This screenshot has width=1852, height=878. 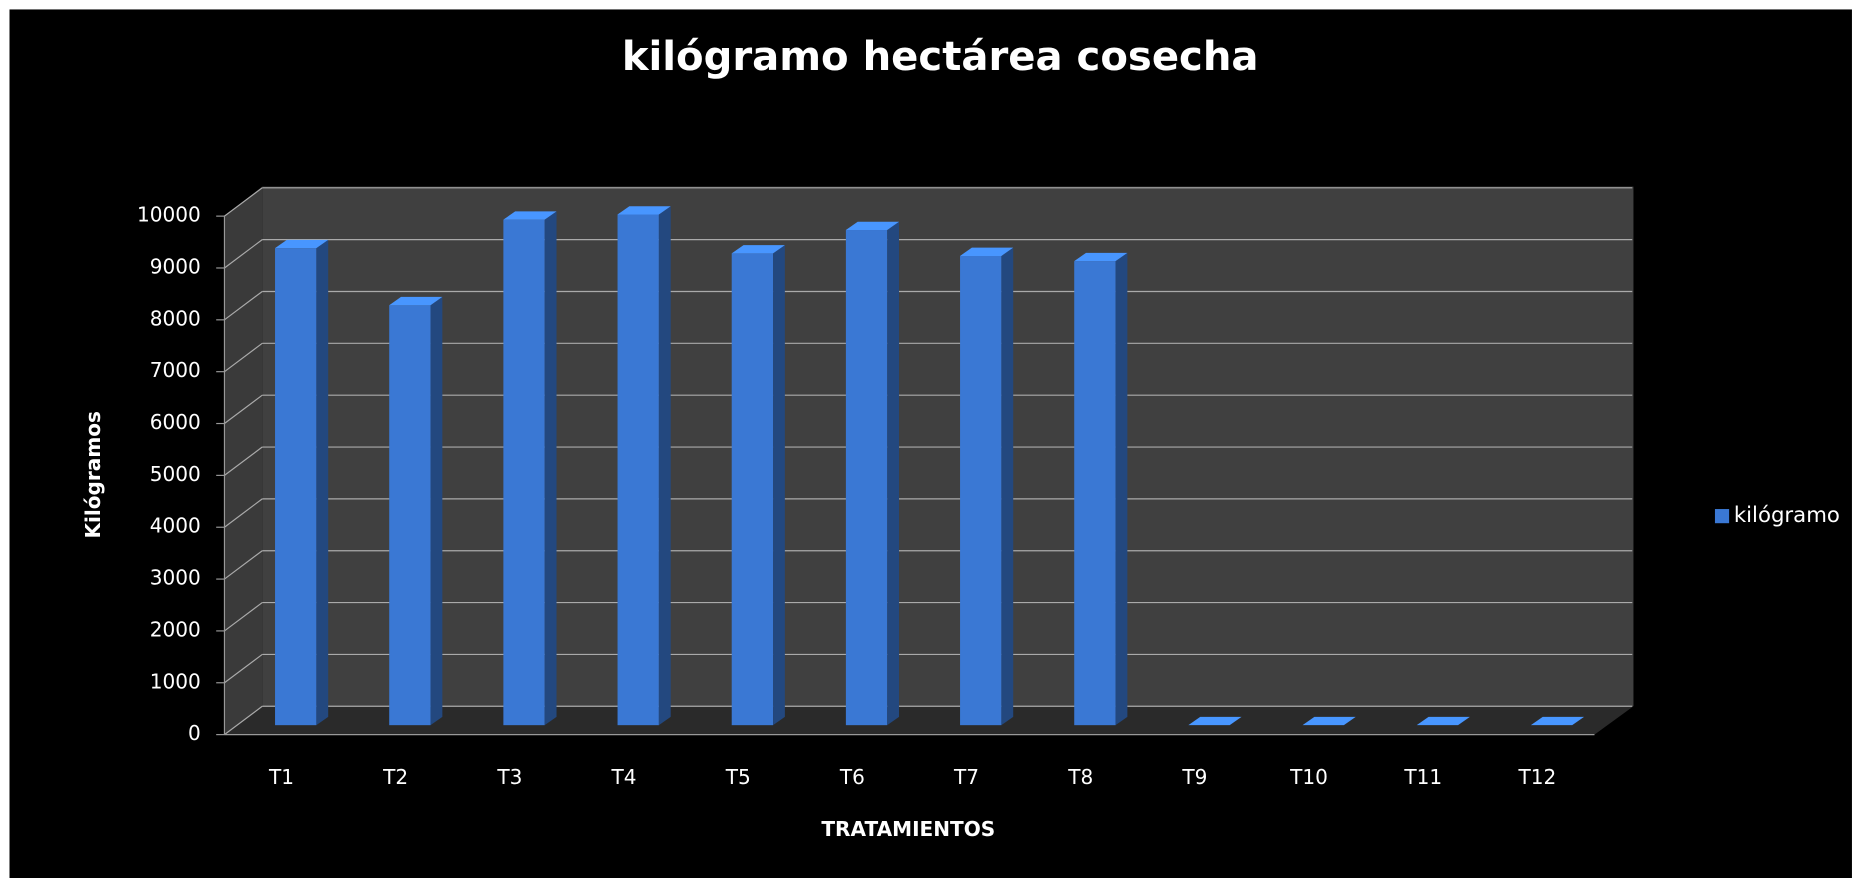 What do you see at coordinates (281, 777) in the screenshot?
I see `x-tick-label: T1` at bounding box center [281, 777].